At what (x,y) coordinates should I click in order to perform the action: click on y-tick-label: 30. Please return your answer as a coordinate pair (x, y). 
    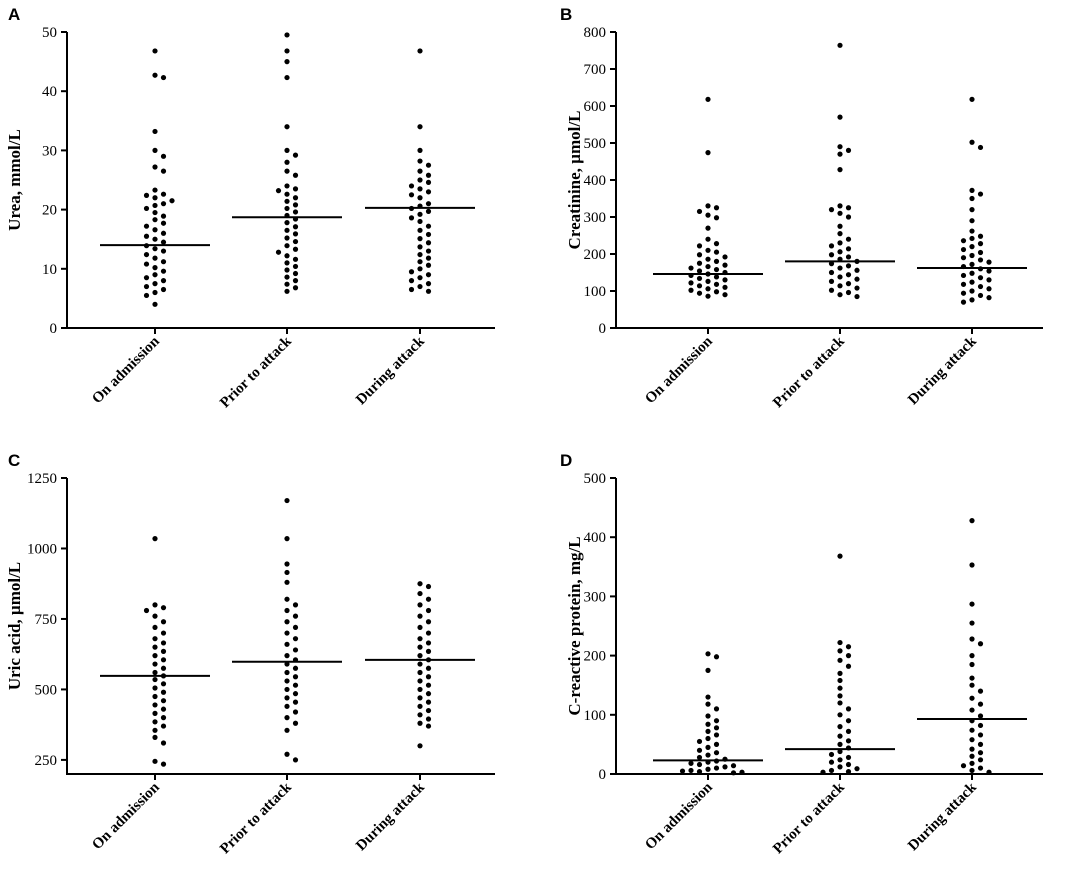
    Looking at the image, I should click on (49, 151).